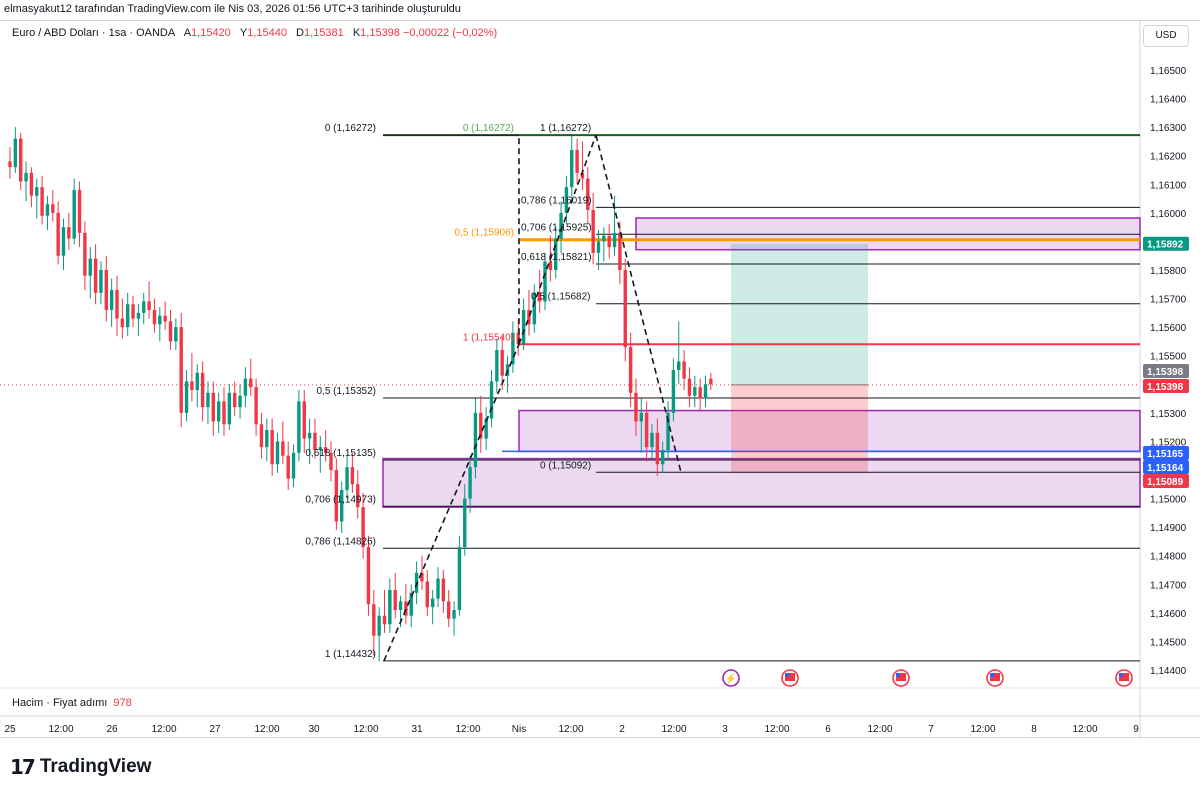  I want to click on supply-demand-zone, so click(761, 482).